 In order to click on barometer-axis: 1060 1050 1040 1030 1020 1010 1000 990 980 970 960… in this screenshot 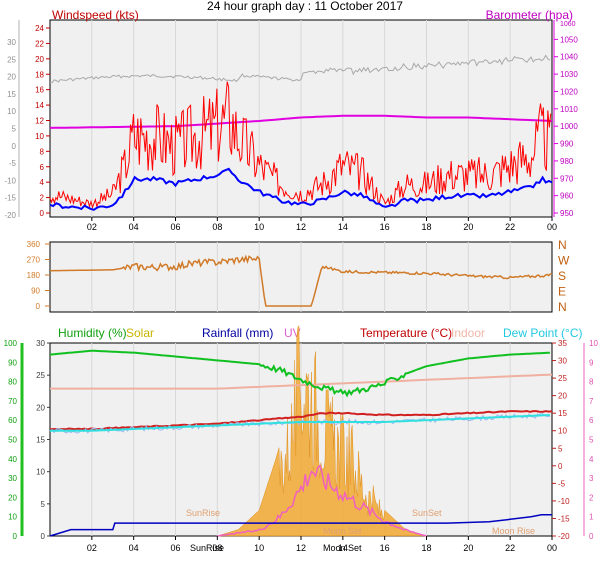, I will do `click(565, 119)`.